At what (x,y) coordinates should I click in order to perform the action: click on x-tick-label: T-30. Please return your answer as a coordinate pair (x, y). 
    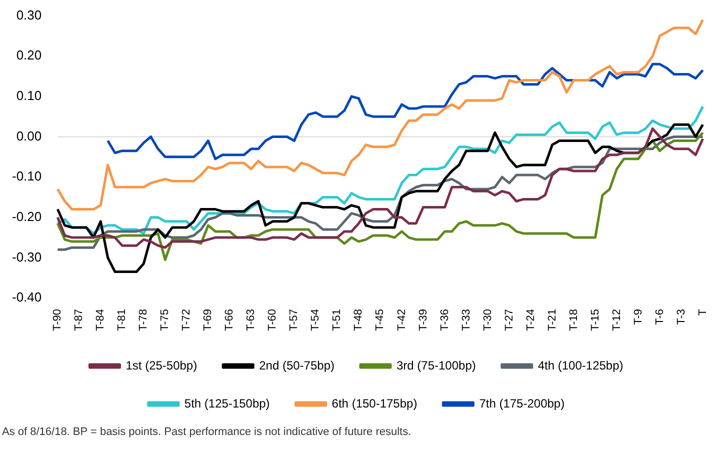
    Looking at the image, I should click on (488, 320).